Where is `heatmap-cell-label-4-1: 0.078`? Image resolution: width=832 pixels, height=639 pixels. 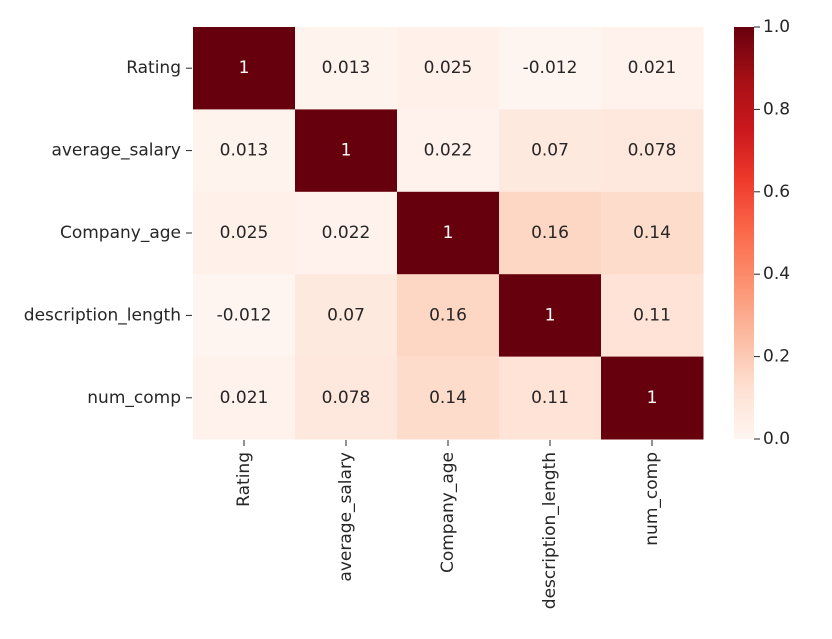
heatmap-cell-label-4-1: 0.078 is located at coordinates (346, 398).